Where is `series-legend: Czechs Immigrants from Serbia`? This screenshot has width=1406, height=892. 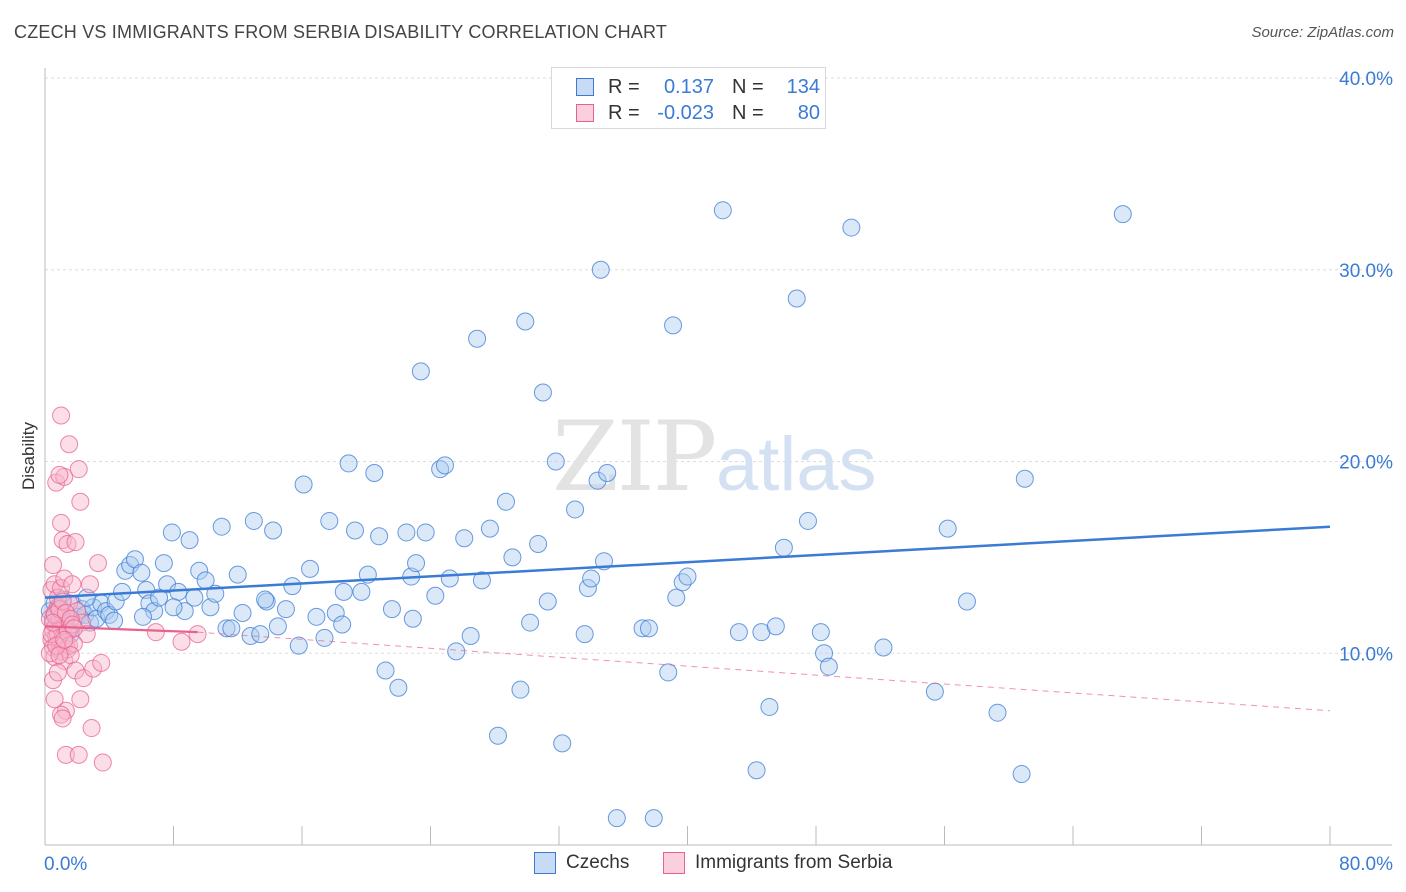
series-legend: Czechs Immigrants from Serbia is located at coordinates (703, 865).